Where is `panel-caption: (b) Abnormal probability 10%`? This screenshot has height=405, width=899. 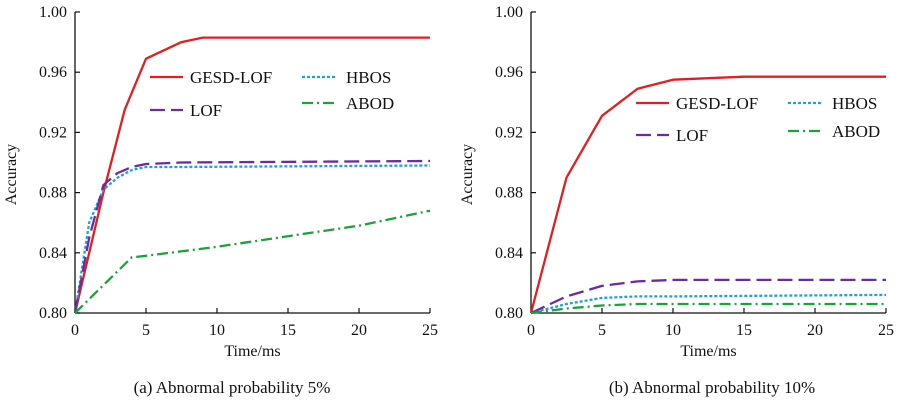
panel-caption: (b) Abnormal probability 10% is located at coordinates (712, 387).